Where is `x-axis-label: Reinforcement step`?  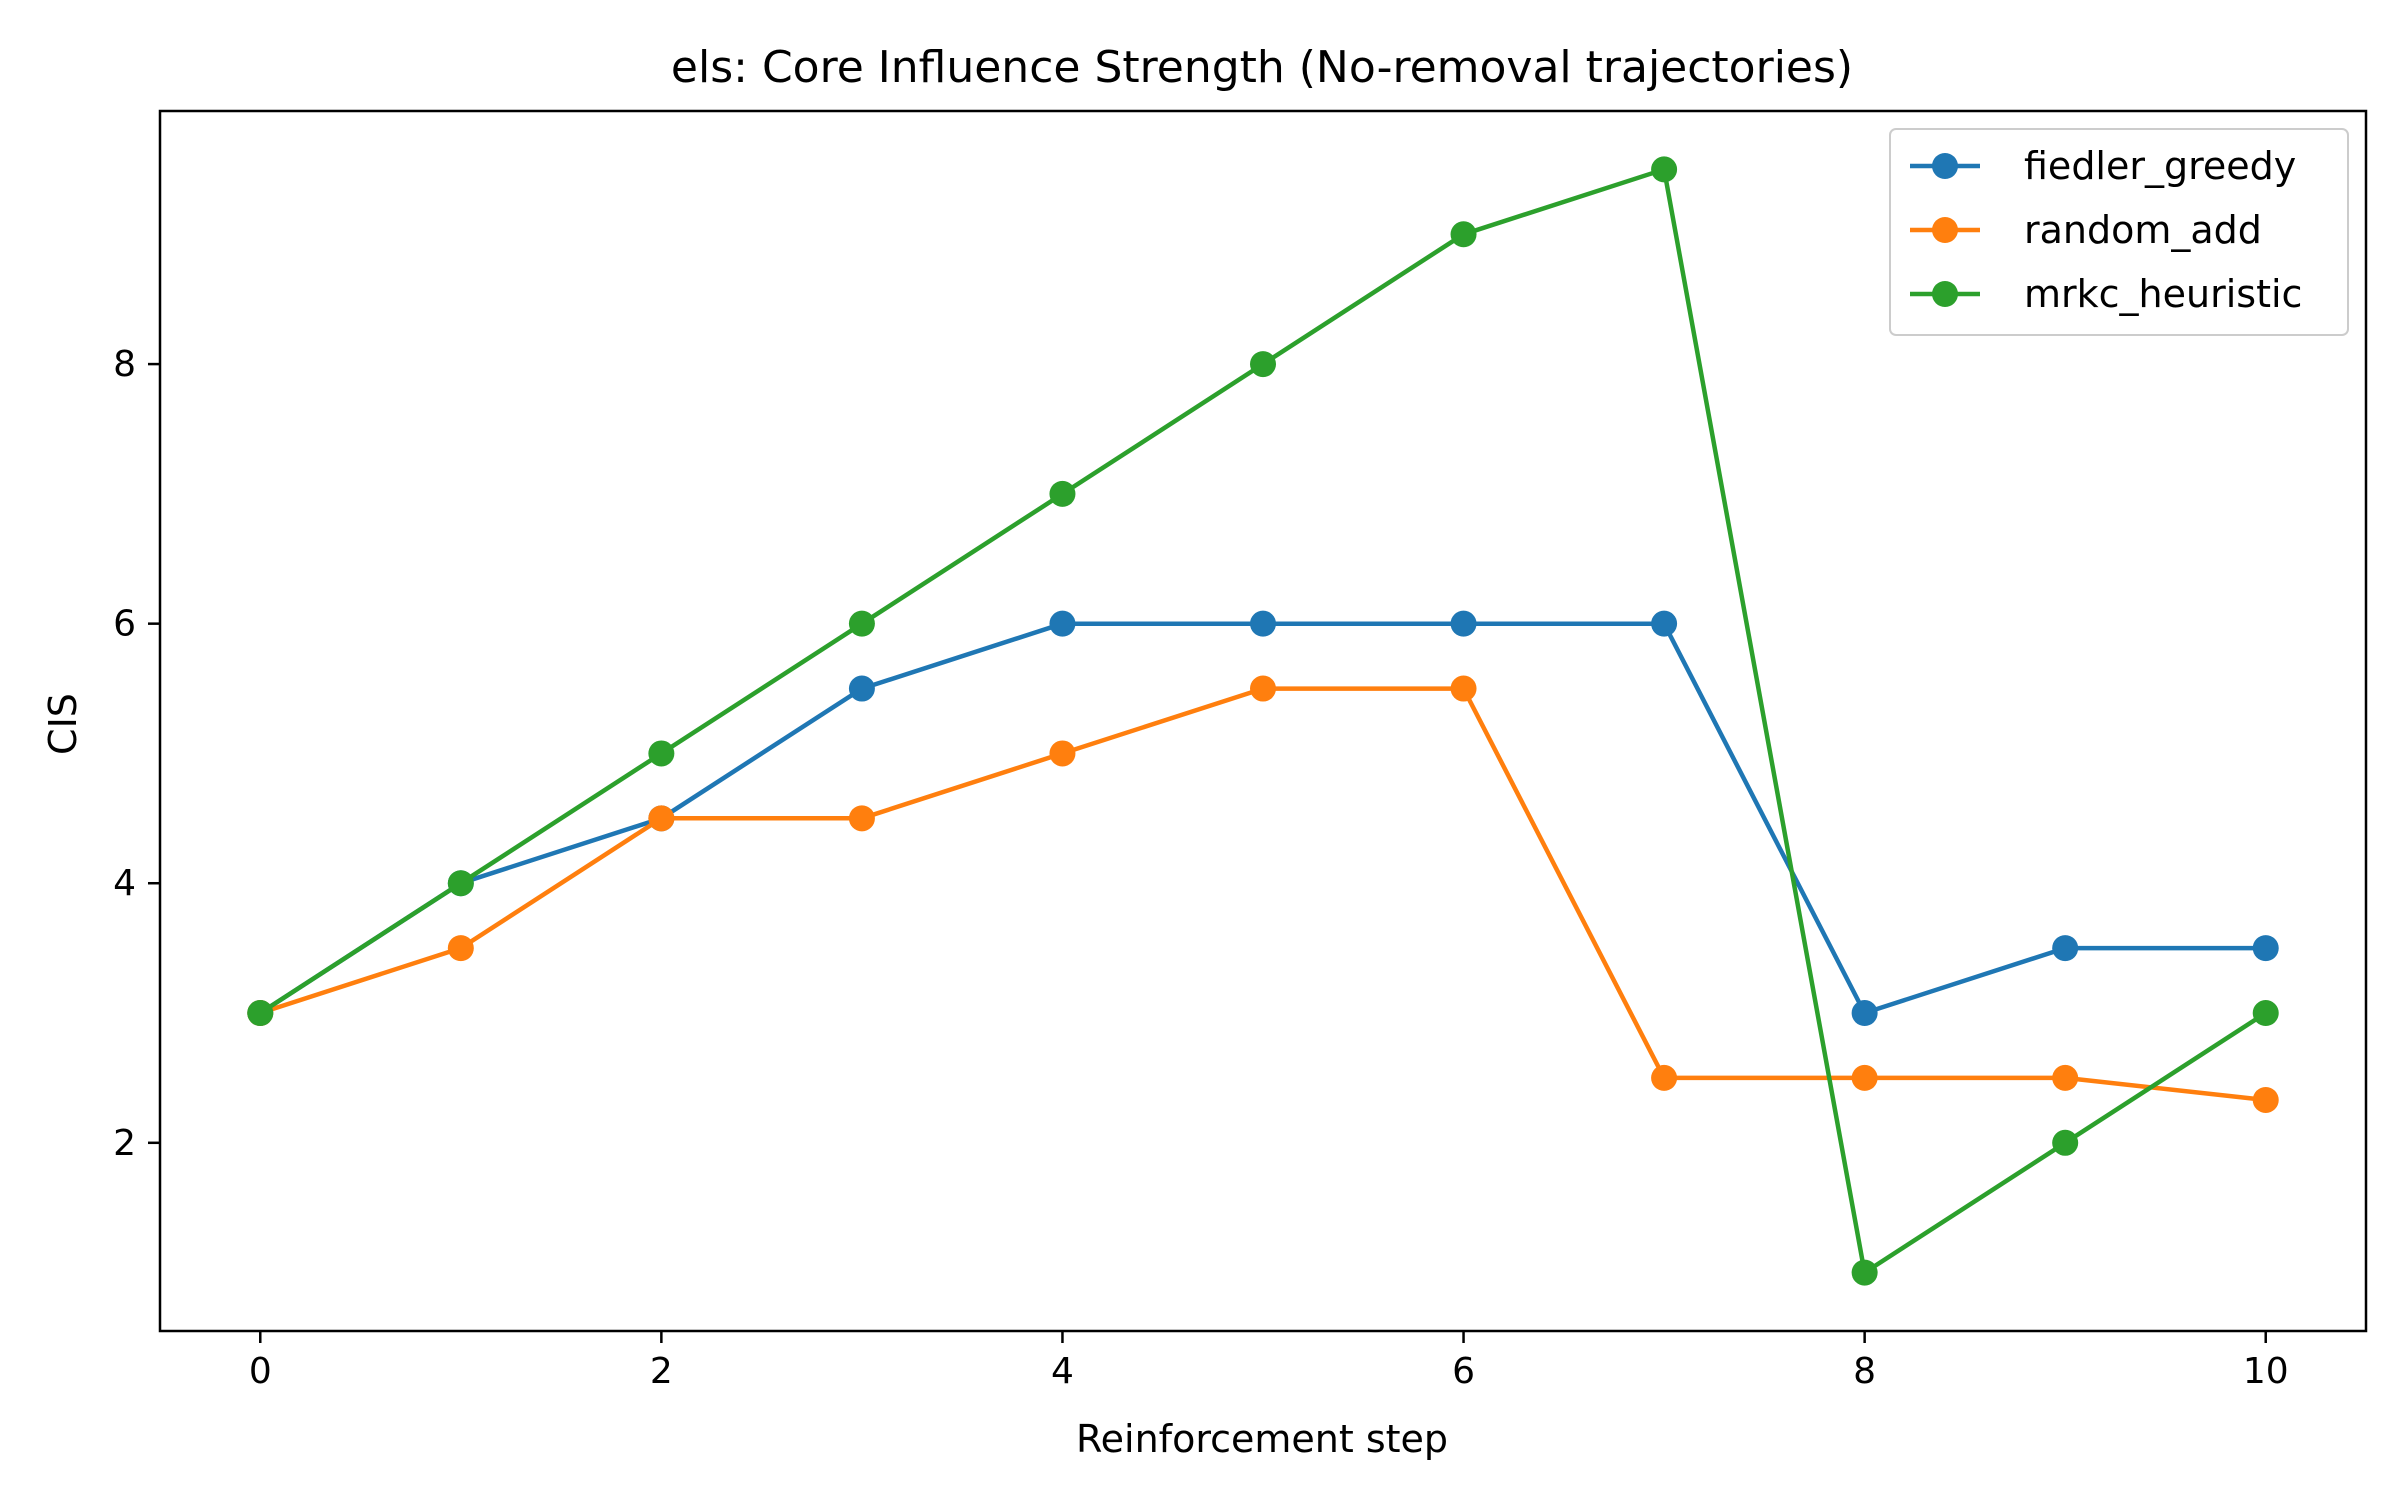 x-axis-label: Reinforcement step is located at coordinates (1262, 1439).